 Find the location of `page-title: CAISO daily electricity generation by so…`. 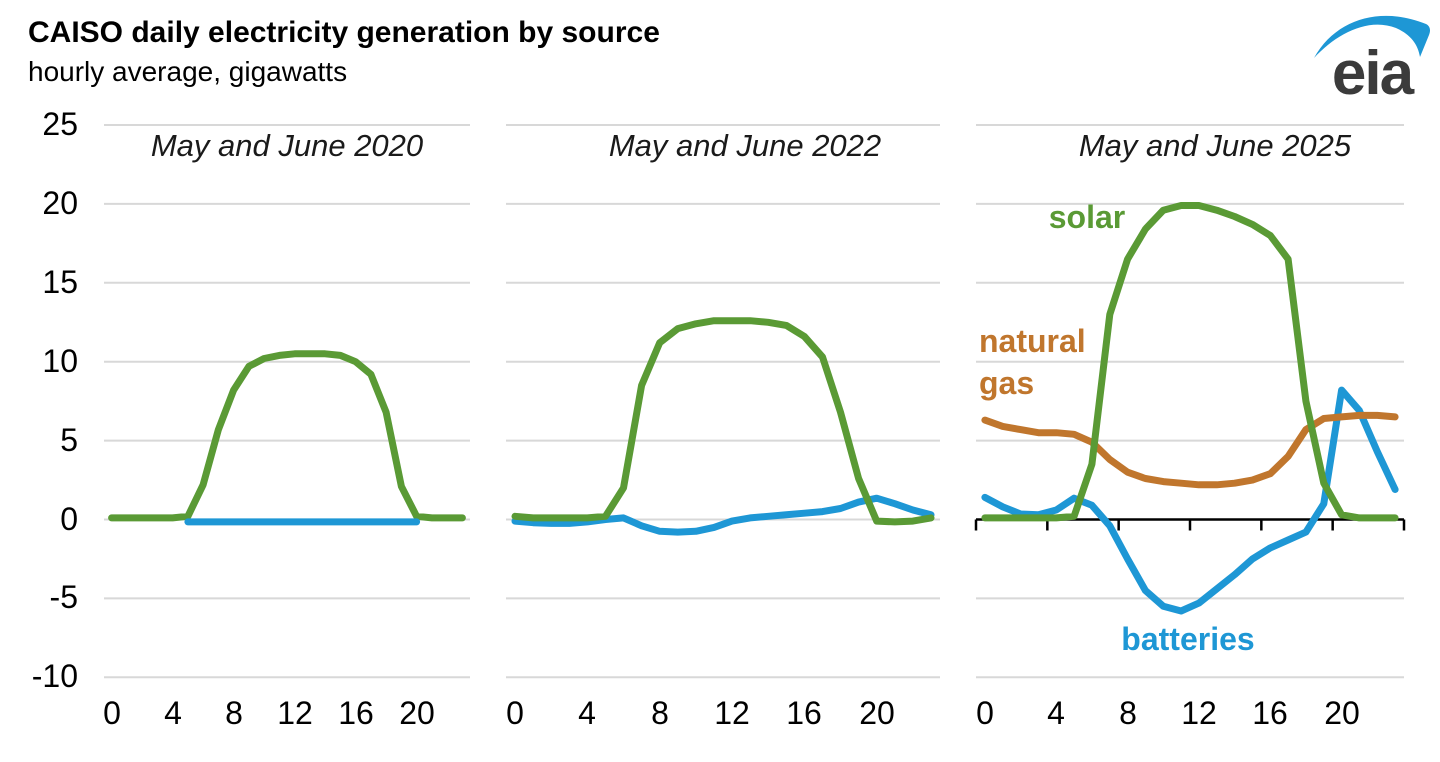

page-title: CAISO daily electricity generation by so… is located at coordinates (344, 32).